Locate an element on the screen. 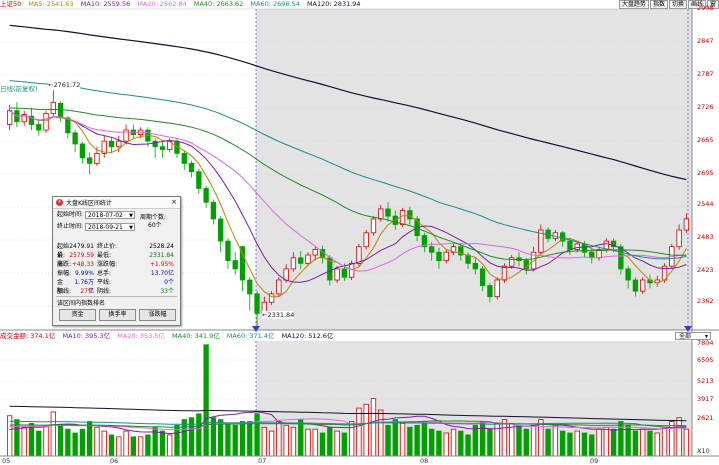 The height and width of the screenshot is (465, 719). fund-button: 资金 is located at coordinates (77, 315).